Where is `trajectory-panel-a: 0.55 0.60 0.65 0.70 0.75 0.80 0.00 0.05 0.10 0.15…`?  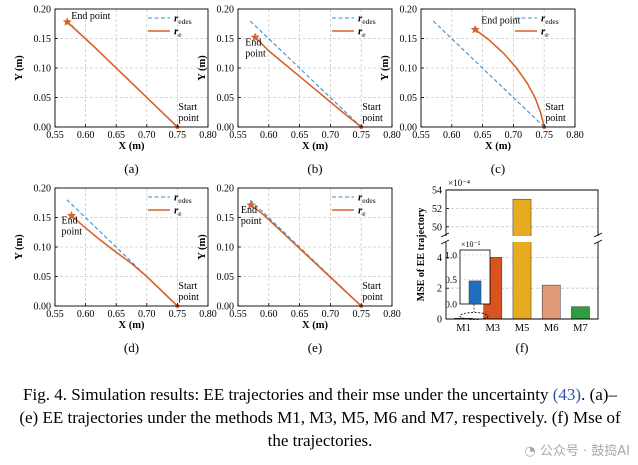
trajectory-panel-a: 0.55 0.60 0.65 0.70 0.75 0.80 0.00 0.05 0.10 0.15… is located at coordinates (115, 91).